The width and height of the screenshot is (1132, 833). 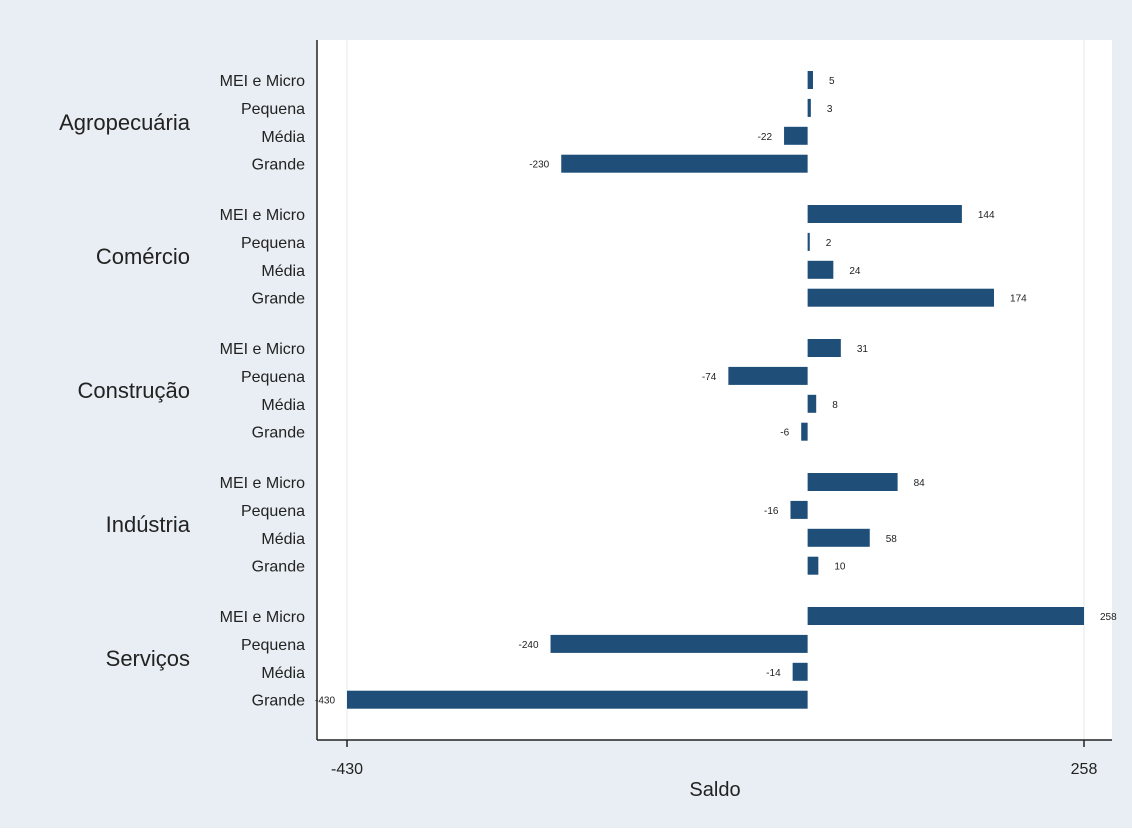 I want to click on x-tick-label: -430, so click(x=347, y=769).